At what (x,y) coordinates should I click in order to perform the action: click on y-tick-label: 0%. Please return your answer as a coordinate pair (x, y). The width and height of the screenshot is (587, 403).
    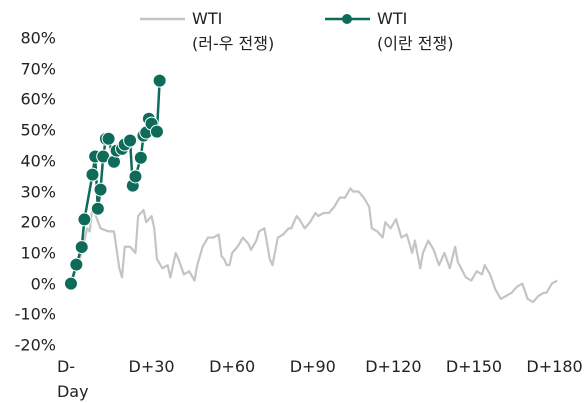
    Looking at the image, I should click on (43, 284).